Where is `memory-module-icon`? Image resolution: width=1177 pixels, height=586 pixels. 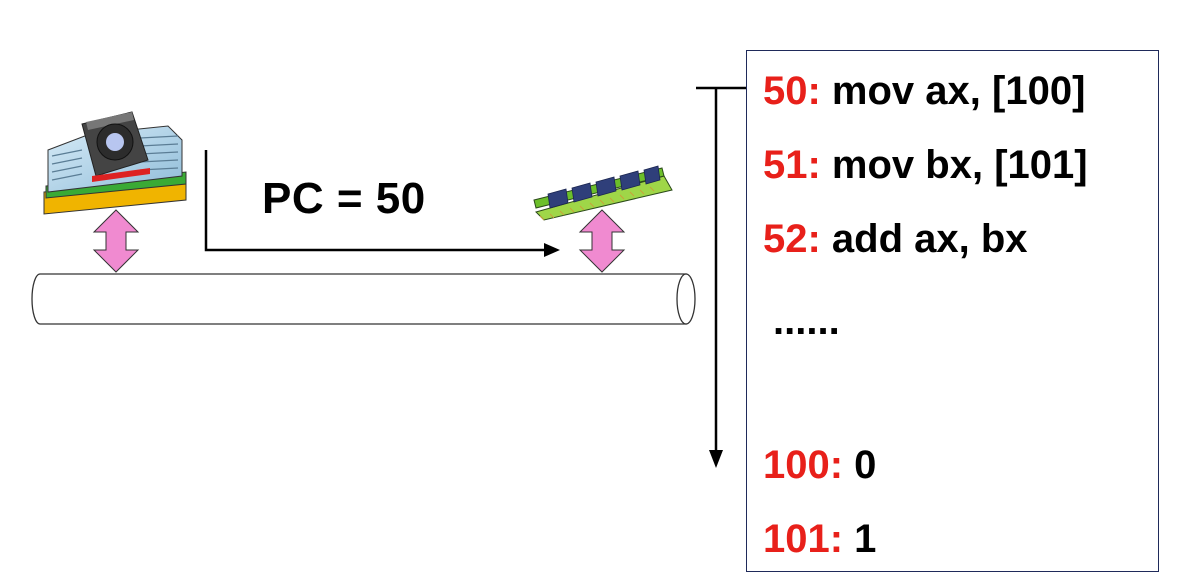
memory-module-icon is located at coordinates (603, 193).